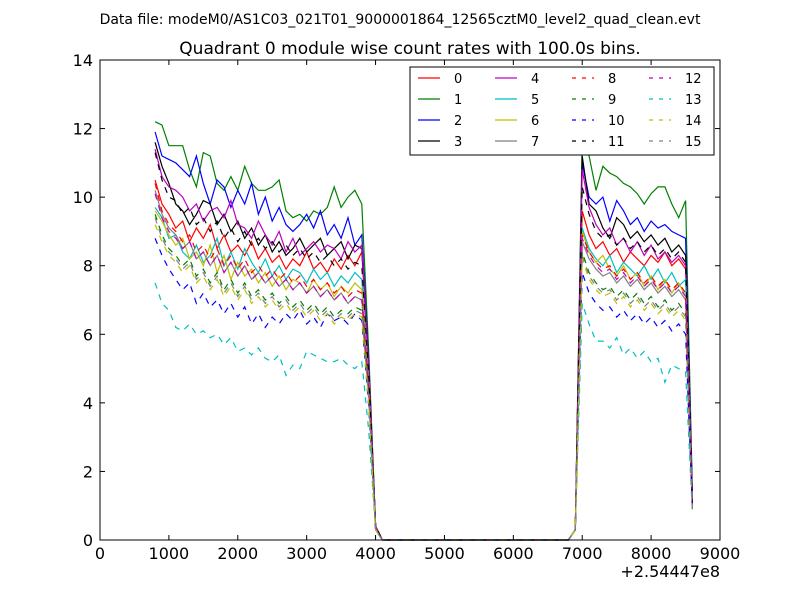 The height and width of the screenshot is (600, 800). What do you see at coordinates (612, 79) in the screenshot?
I see `legend-label-8: 8` at bounding box center [612, 79].